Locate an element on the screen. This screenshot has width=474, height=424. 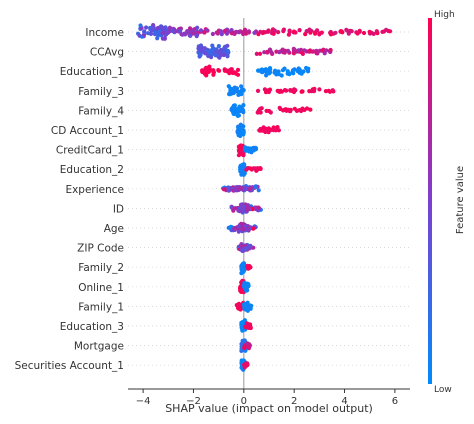
feature-label: ID is located at coordinates (118, 209).